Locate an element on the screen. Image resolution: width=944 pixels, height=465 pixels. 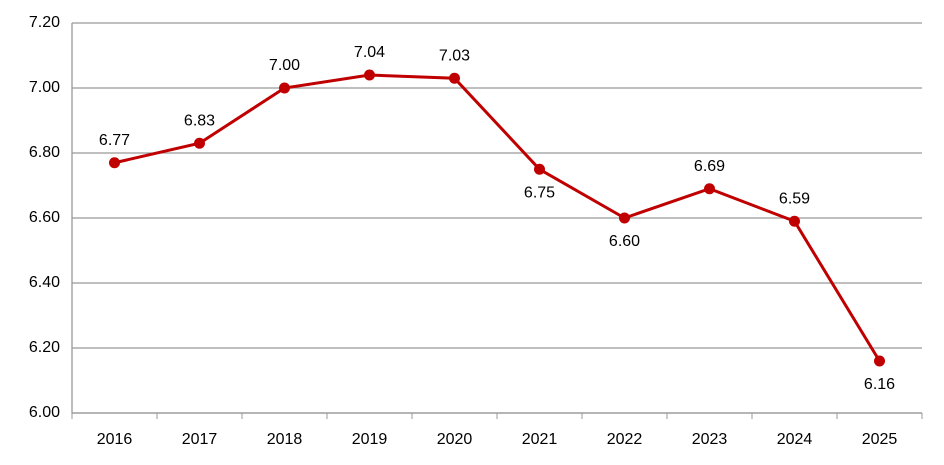
x-tick-label: 2025 is located at coordinates (880, 439).